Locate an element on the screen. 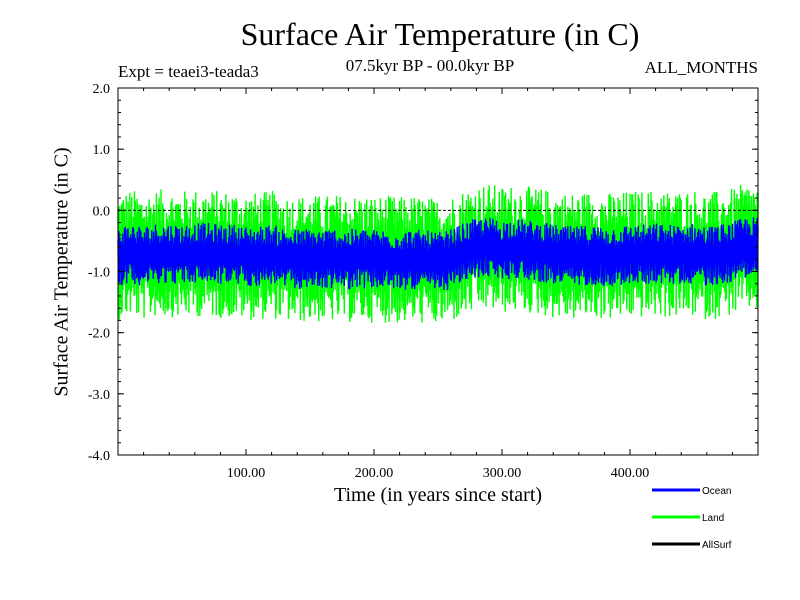 This screenshot has height=600, width=800. x-tick-label: 200.00 is located at coordinates (374, 473).